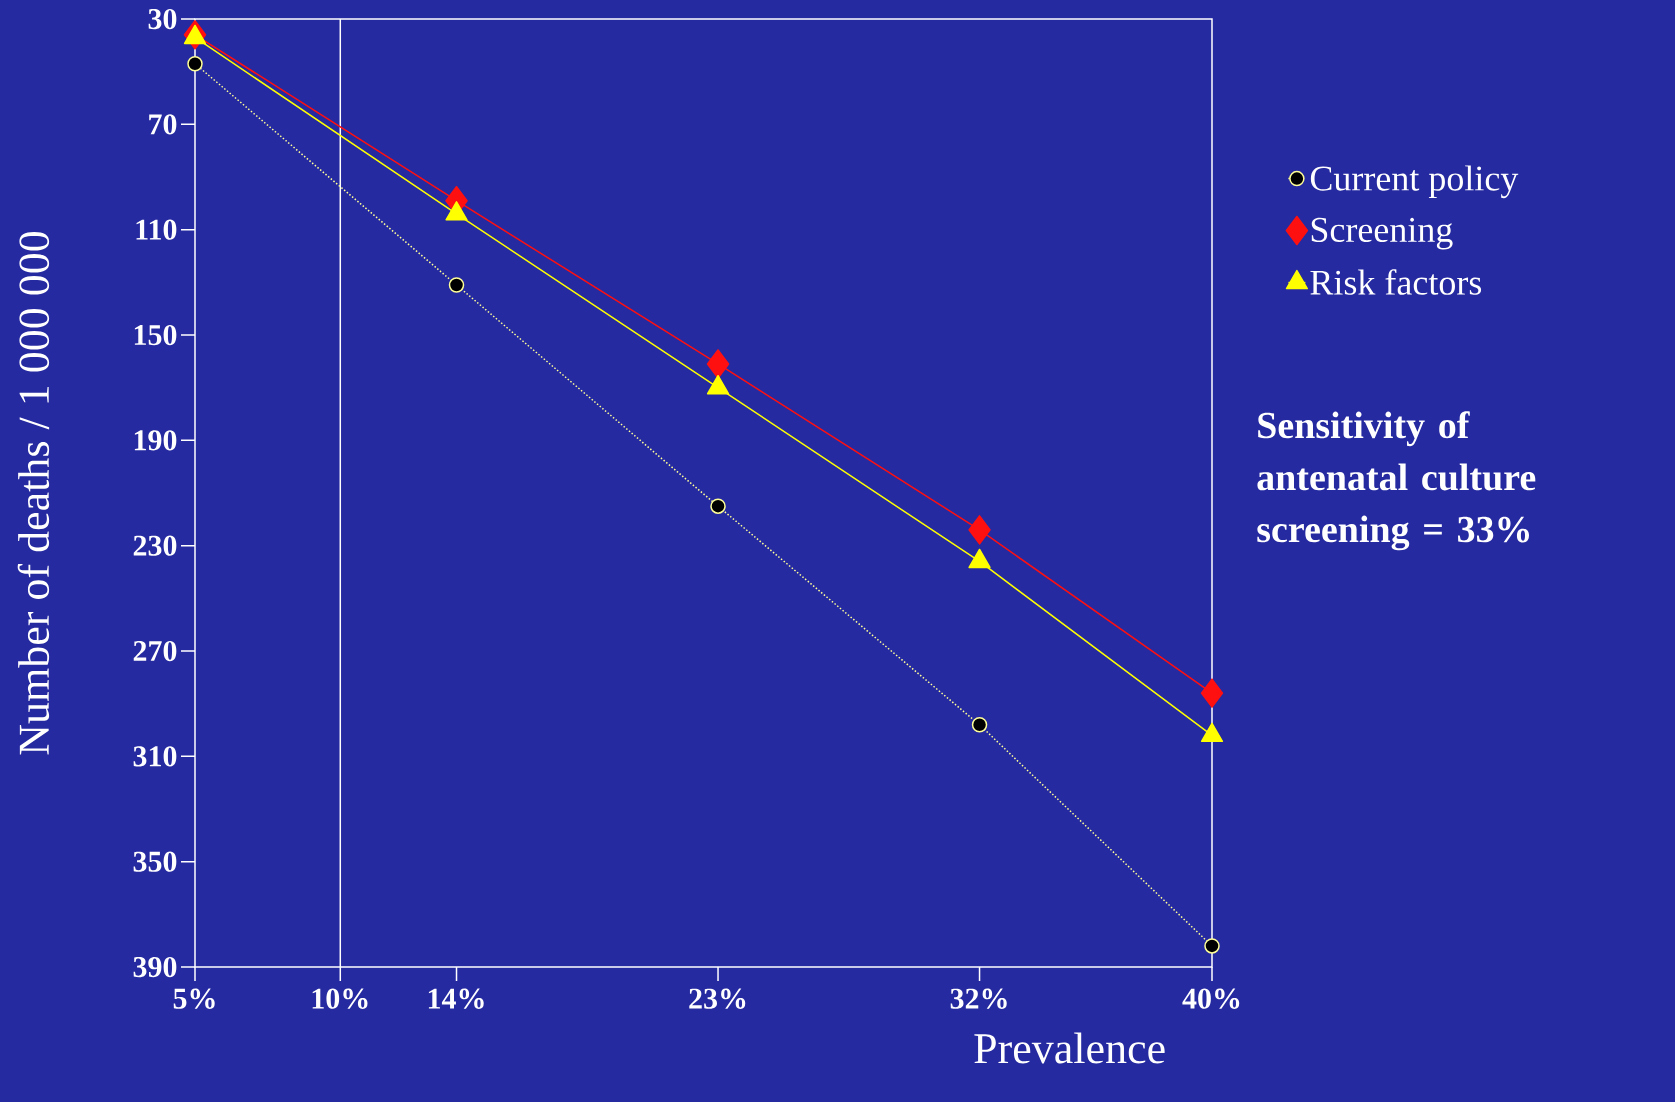 This screenshot has width=1675, height=1102. I want to click on x-tick-label: 40%, so click(1211, 998).